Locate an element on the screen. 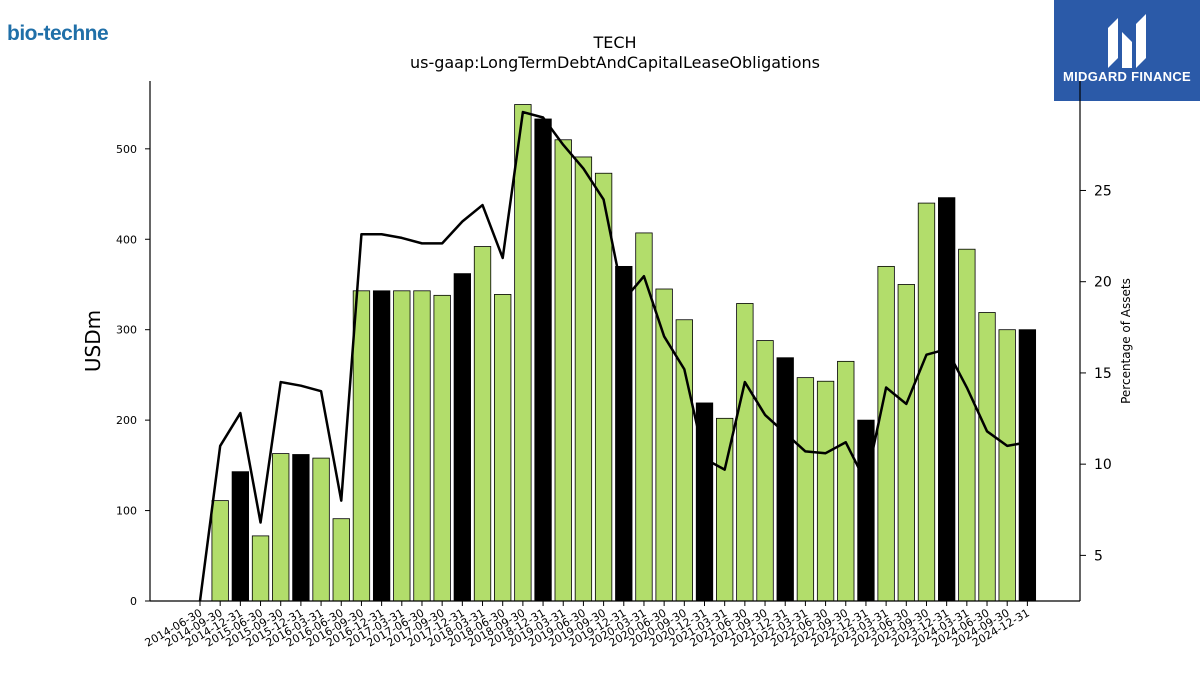  y-axis-label: USDm is located at coordinates (93, 341).